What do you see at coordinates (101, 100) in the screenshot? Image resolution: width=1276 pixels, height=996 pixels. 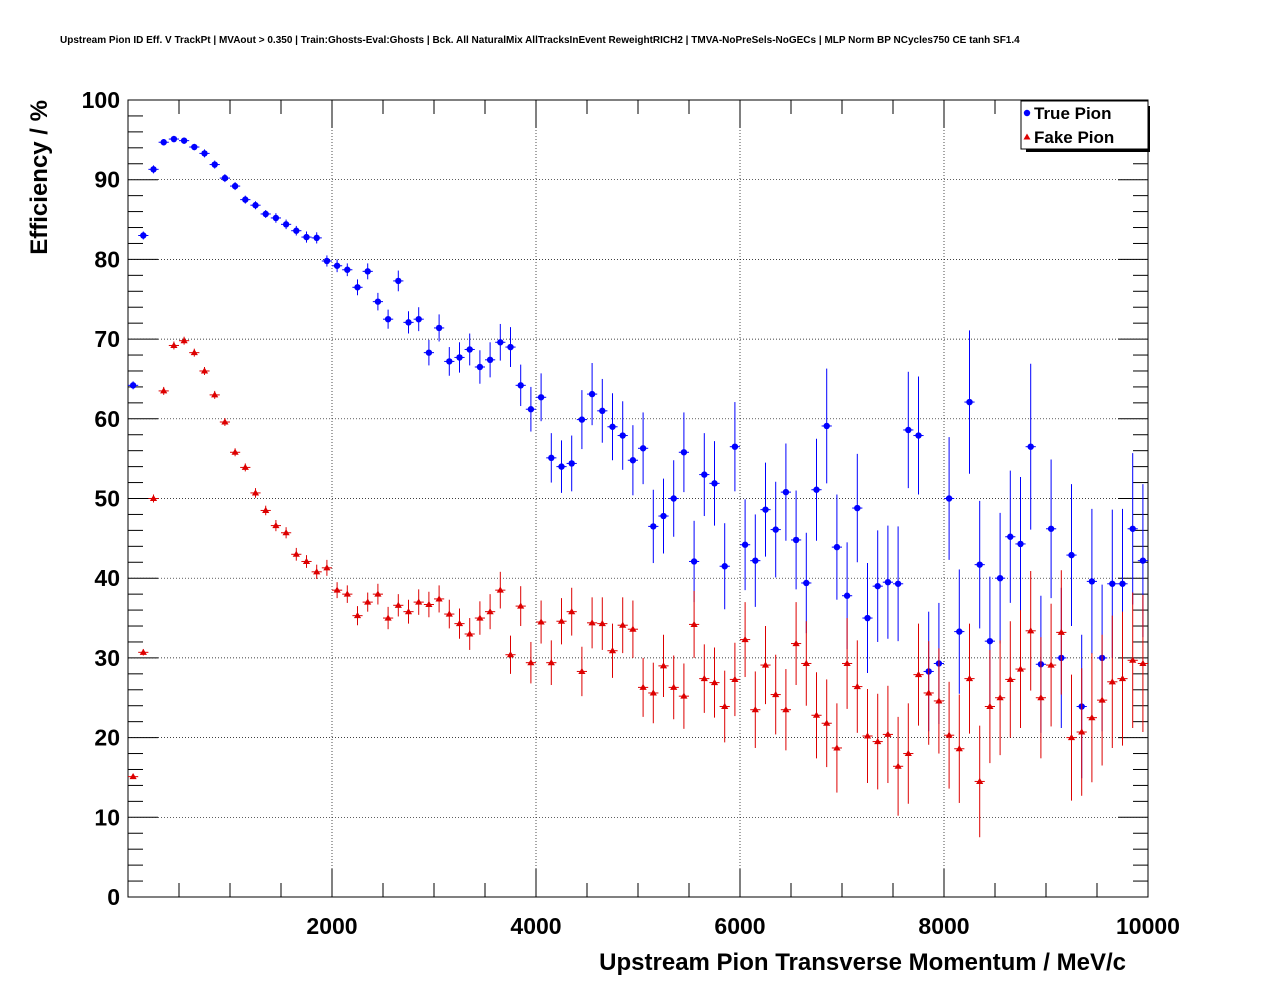 I see `y-tick-label: 100` at bounding box center [101, 100].